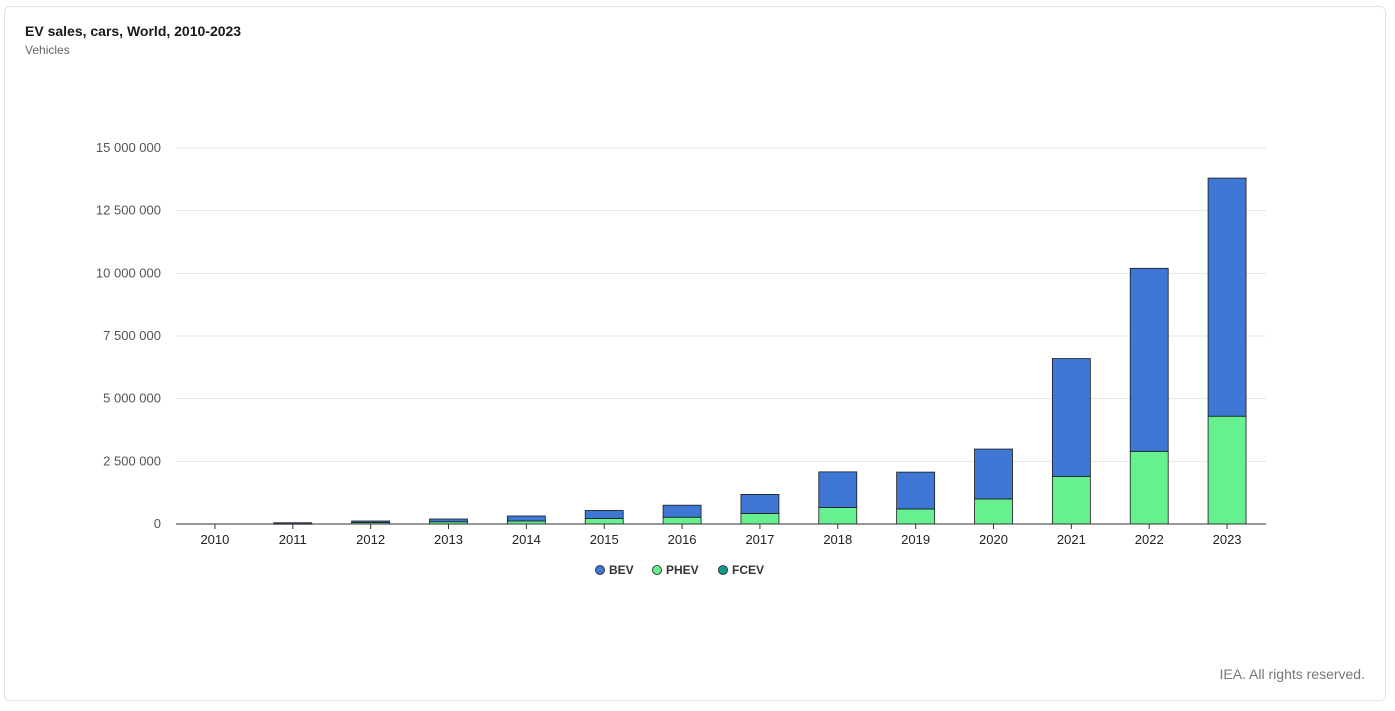 Image resolution: width=1395 pixels, height=711 pixels. I want to click on x-tick-label: 2022, so click(1149, 539).